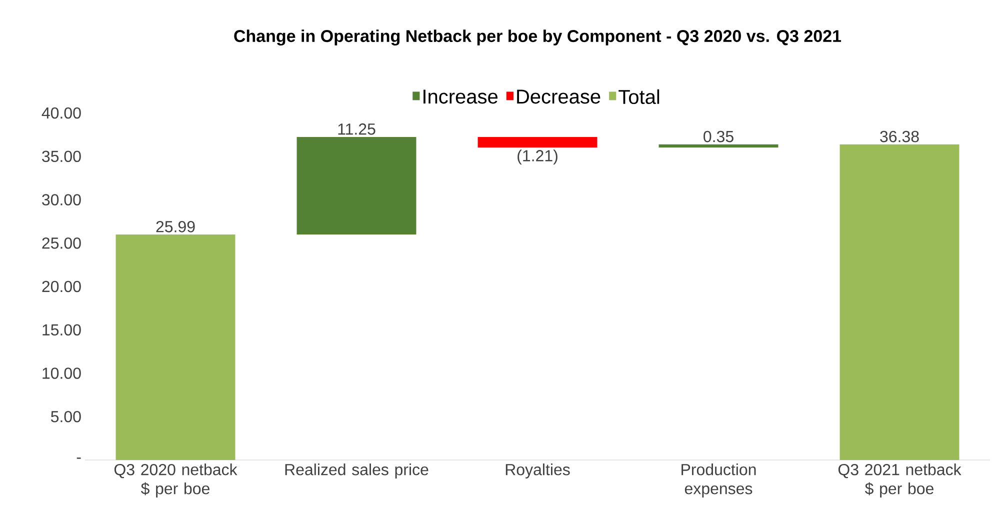 The image size is (997, 512). Describe the element at coordinates (900, 481) in the screenshot. I see `x-tick-label: Q3 2021 netback $ per boe` at that location.